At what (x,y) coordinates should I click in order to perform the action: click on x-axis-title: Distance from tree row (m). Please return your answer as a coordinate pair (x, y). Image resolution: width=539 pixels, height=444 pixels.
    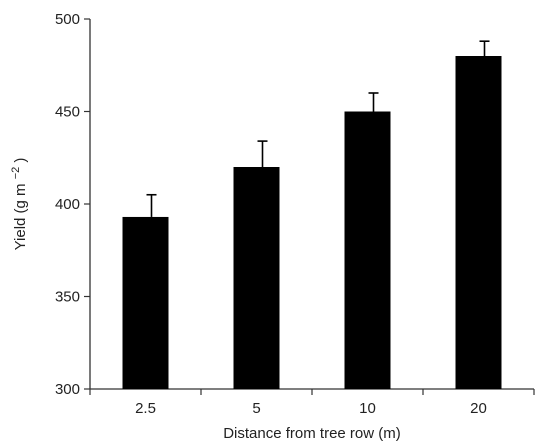
    Looking at the image, I should click on (312, 433).